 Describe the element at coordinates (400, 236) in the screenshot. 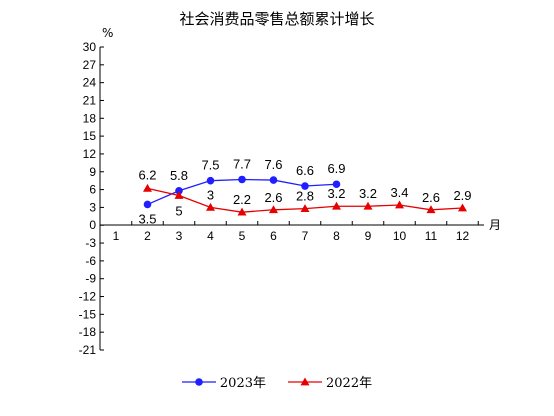

I see `x-tick-label: 10` at that location.